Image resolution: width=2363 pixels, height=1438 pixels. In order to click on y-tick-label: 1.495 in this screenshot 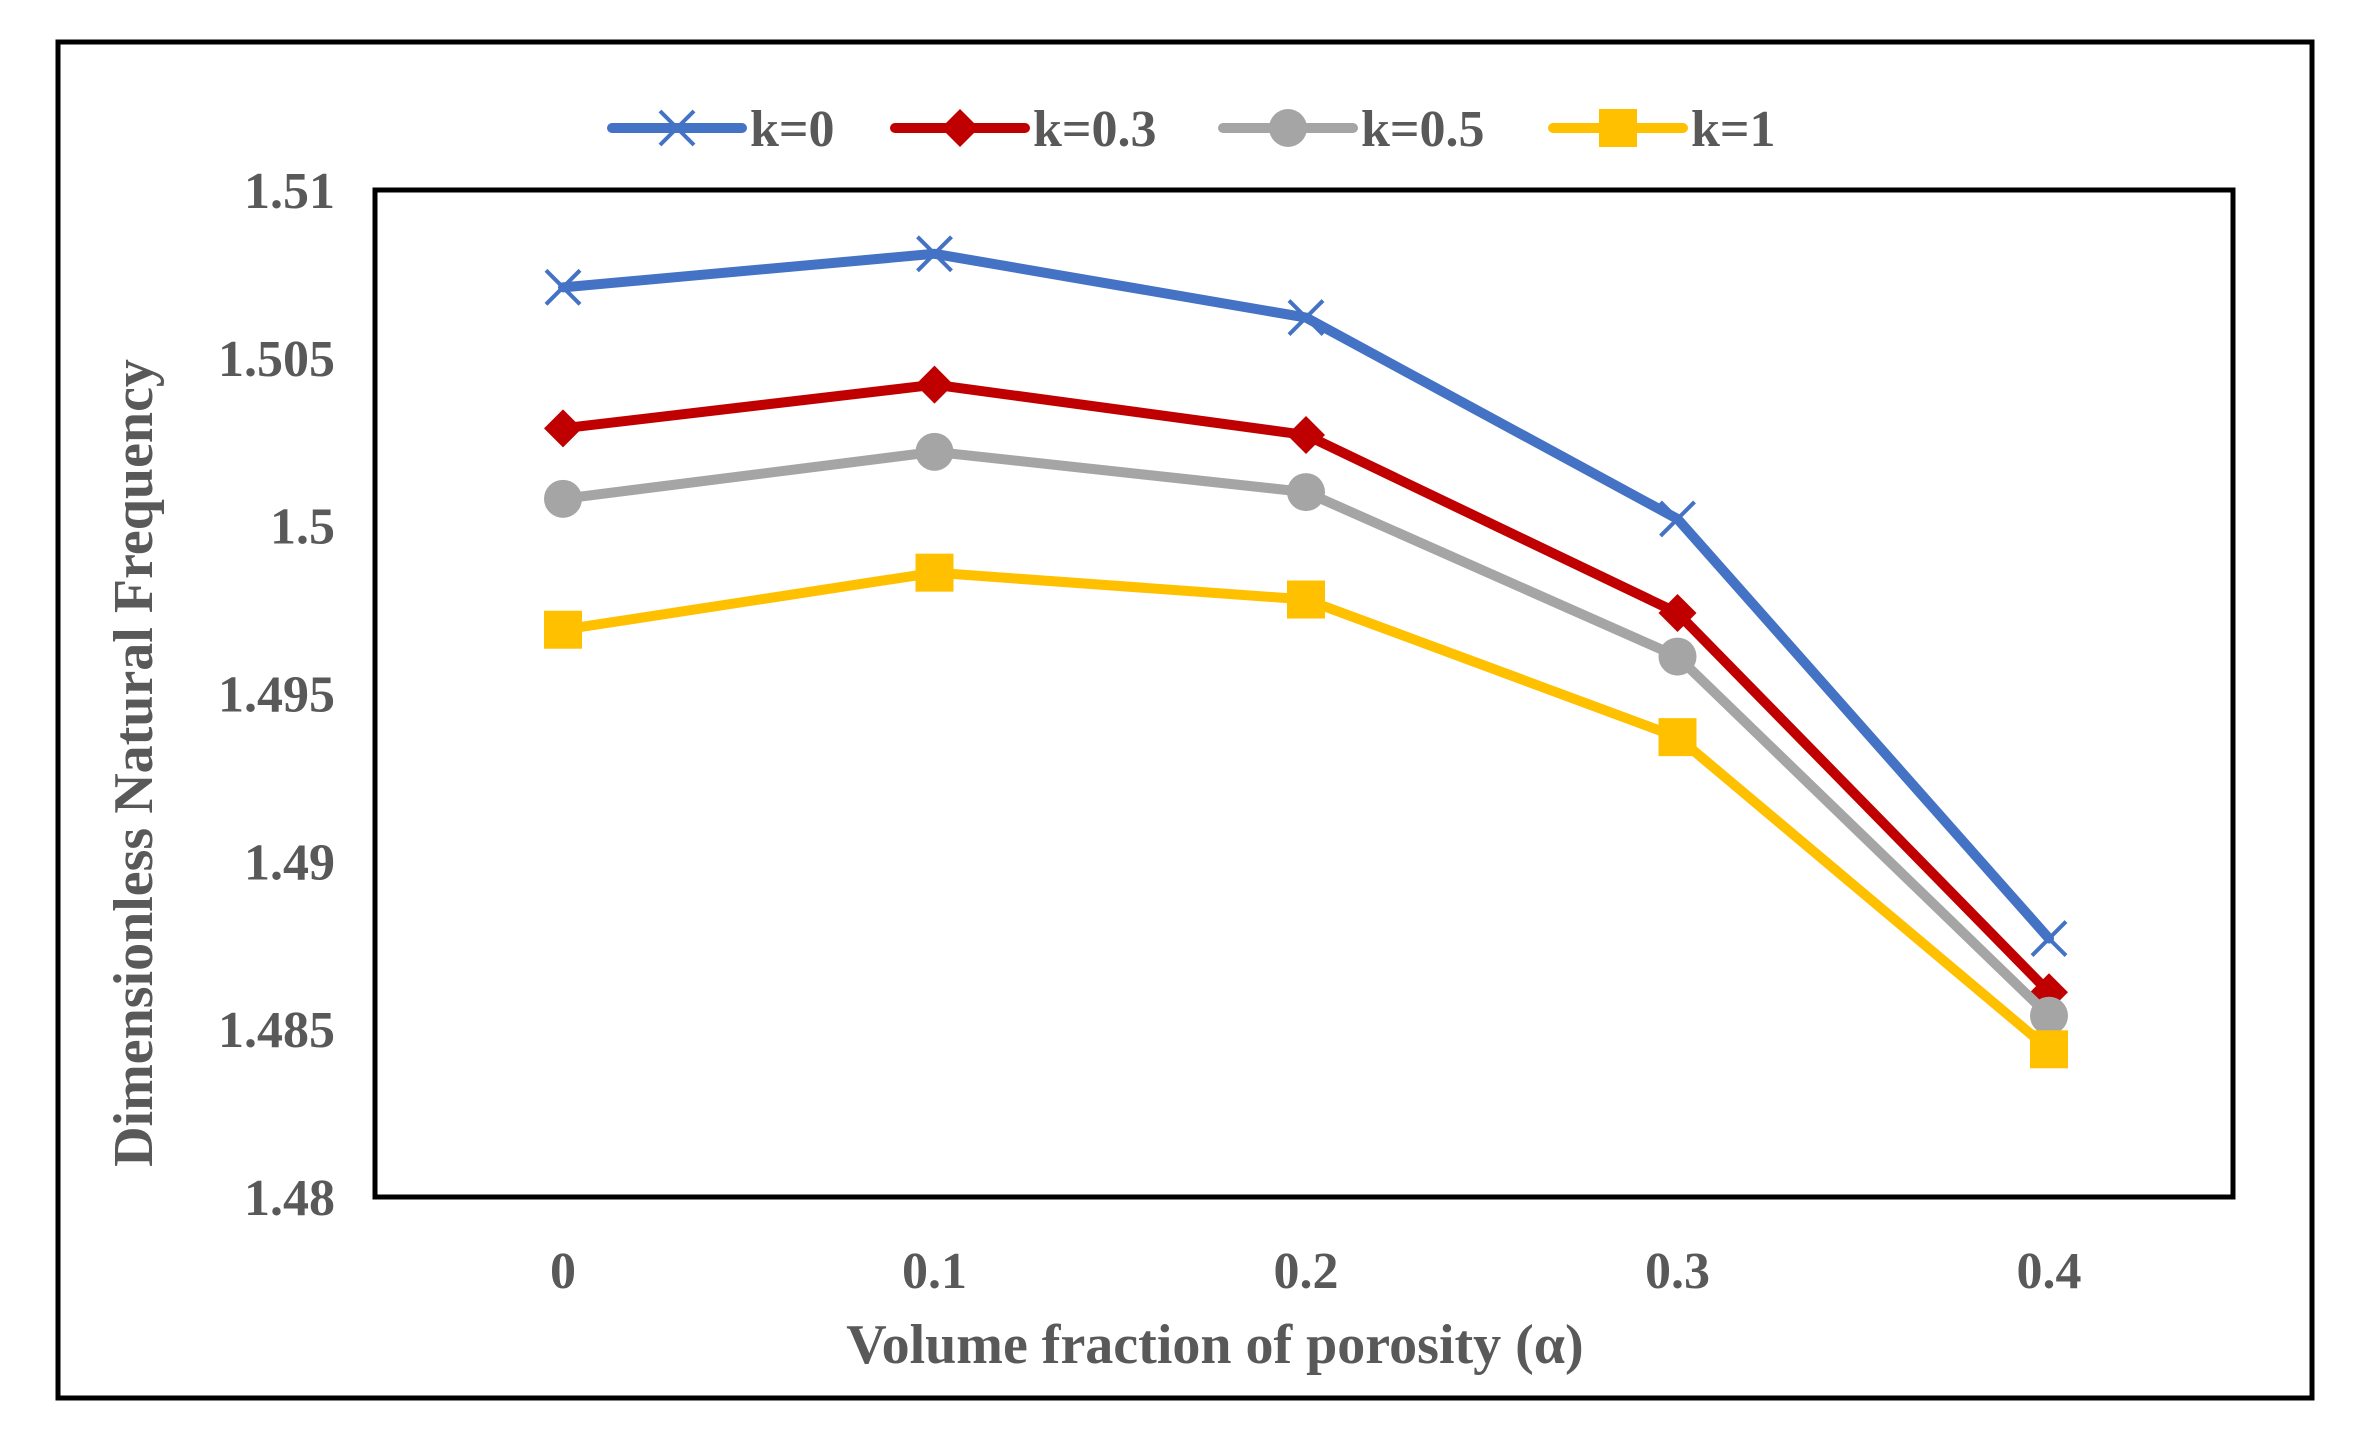, I will do `click(276, 695)`.